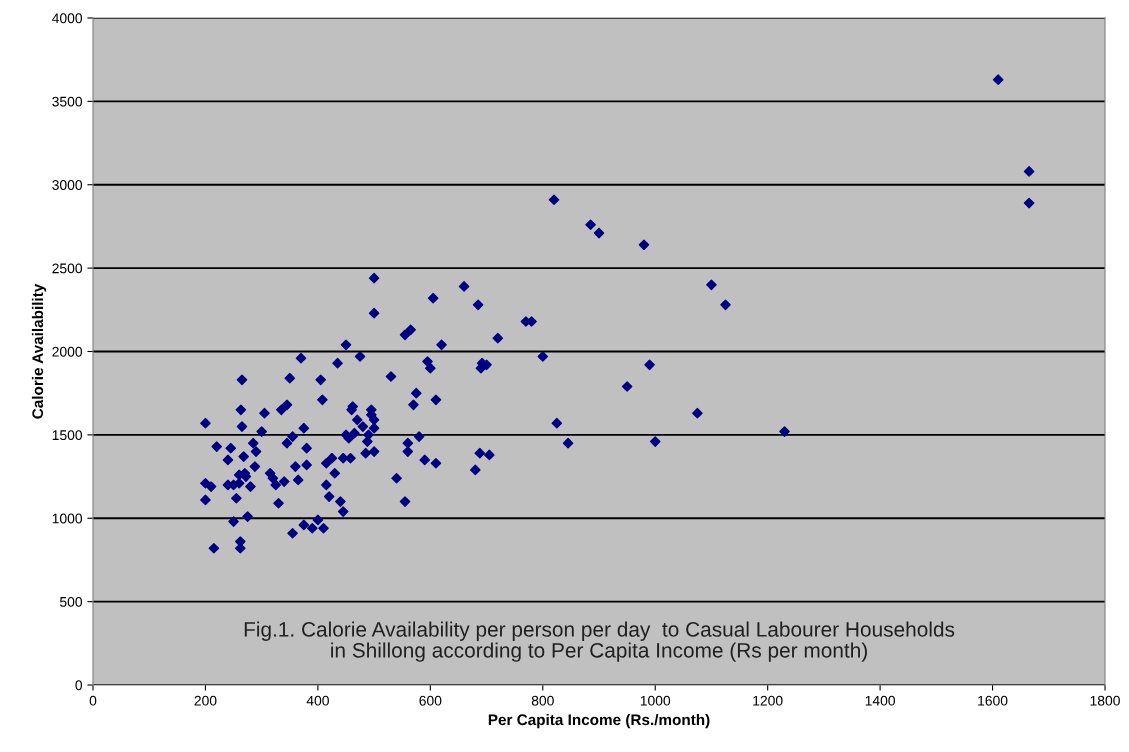 This screenshot has height=752, width=1129. I want to click on y-axis-title: Calorie Availability, so click(39, 351).